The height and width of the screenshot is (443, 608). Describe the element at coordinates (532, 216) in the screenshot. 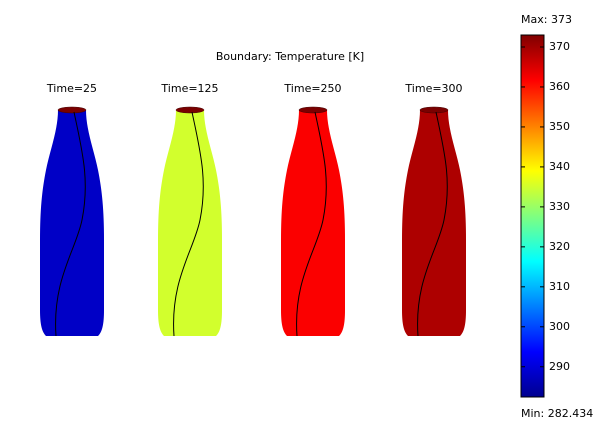

I see `colorbar` at that location.